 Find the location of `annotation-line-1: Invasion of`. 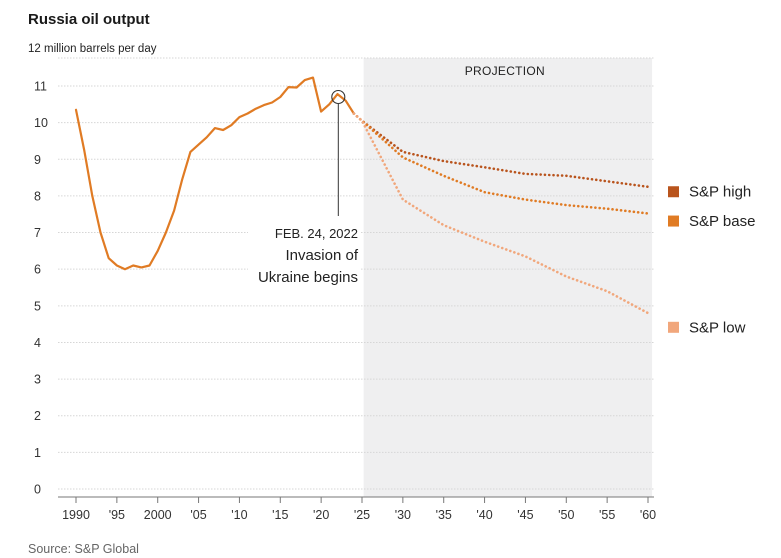

annotation-line-1: Invasion of is located at coordinates (321, 255).